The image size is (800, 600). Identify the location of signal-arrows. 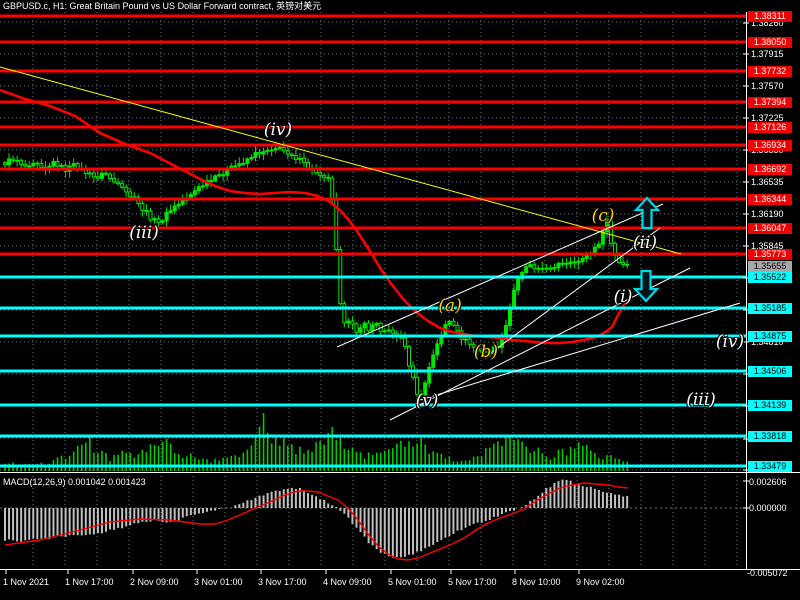
(646, 249).